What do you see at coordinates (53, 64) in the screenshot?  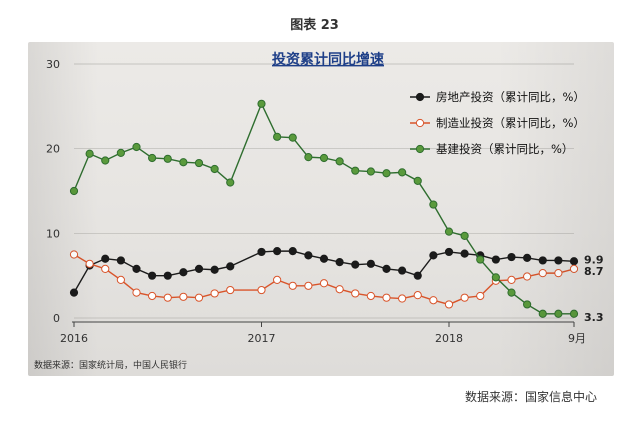 I see `y-tick-label: 30` at bounding box center [53, 64].